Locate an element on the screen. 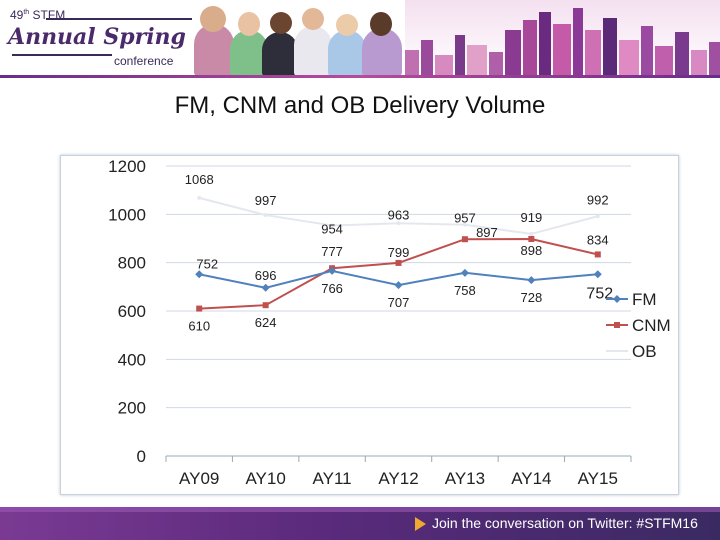  attendee-photo is located at coordinates (297, 41).